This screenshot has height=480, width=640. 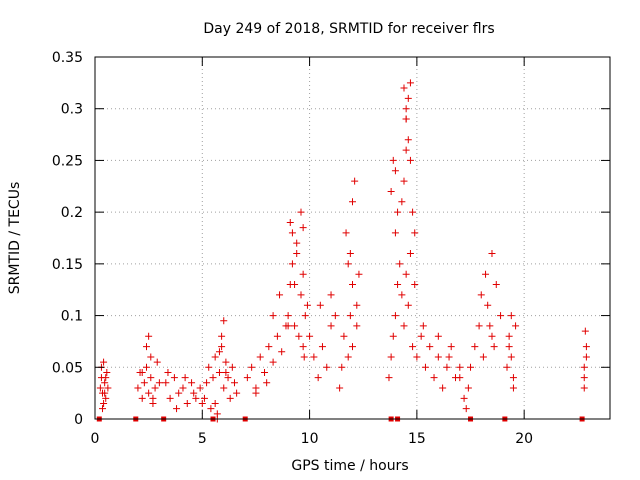 What do you see at coordinates (310, 439) in the screenshot?
I see `x-tick-label: 10` at bounding box center [310, 439].